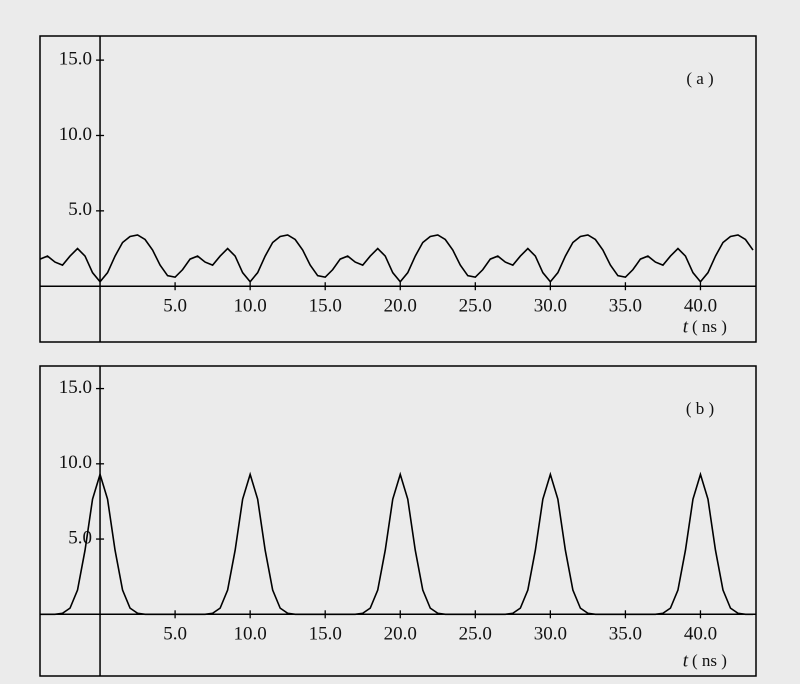 This screenshot has width=800, height=684. What do you see at coordinates (700, 408) in the screenshot?
I see `panel-label: ( b )` at bounding box center [700, 408].